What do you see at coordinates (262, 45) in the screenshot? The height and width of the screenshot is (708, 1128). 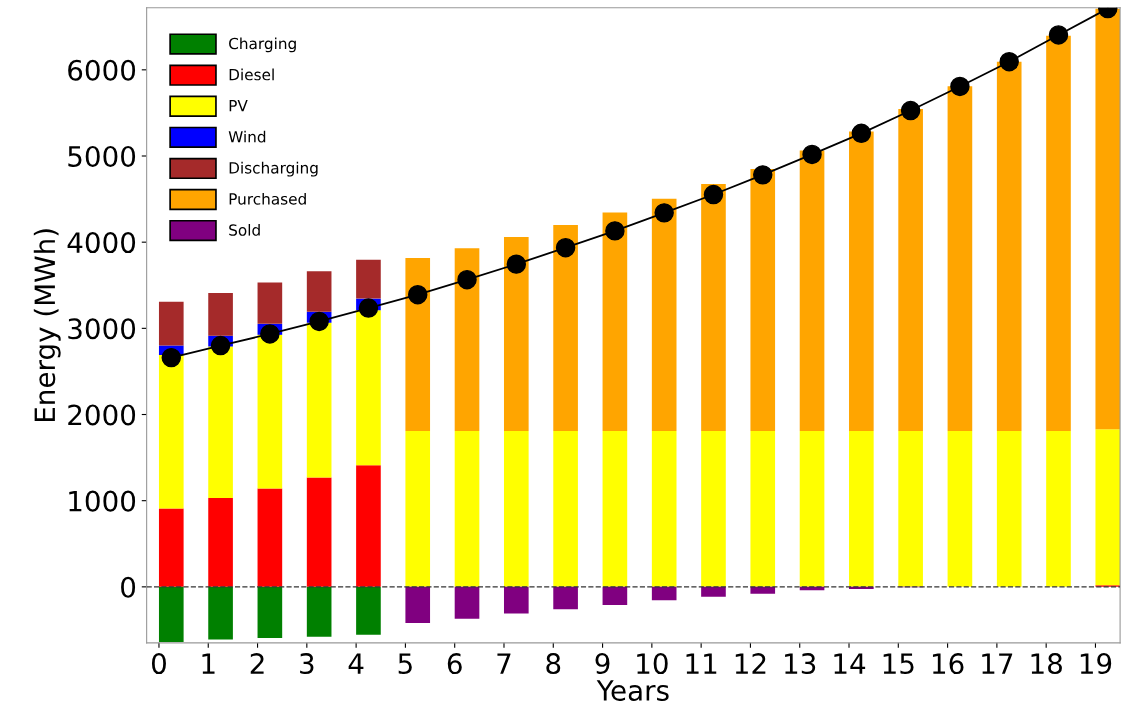 I see `legend-label: Charging` at bounding box center [262, 45].